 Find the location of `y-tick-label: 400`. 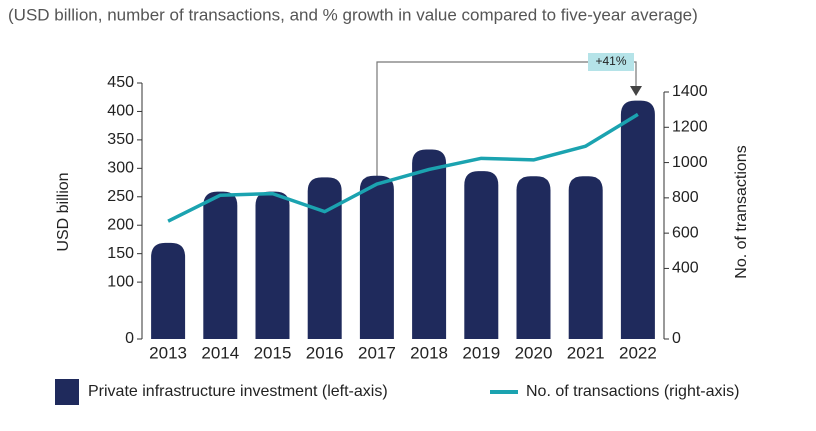

y-tick-label: 400 is located at coordinates (120, 111).